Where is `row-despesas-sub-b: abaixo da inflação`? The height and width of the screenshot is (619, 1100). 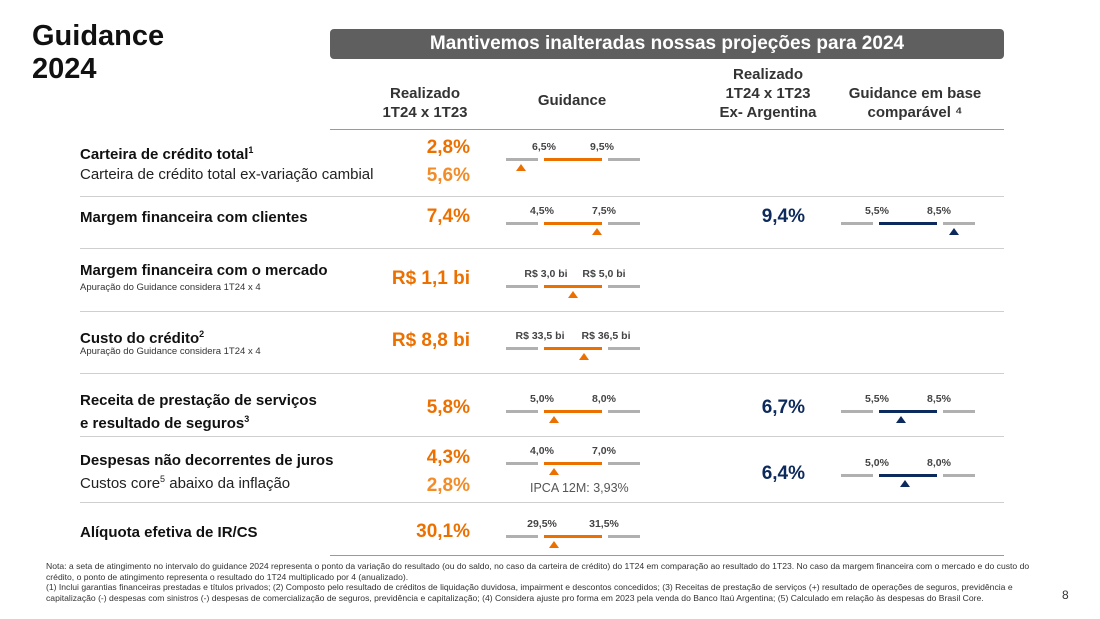 row-despesas-sub-b: abaixo da inflação is located at coordinates (228, 483).